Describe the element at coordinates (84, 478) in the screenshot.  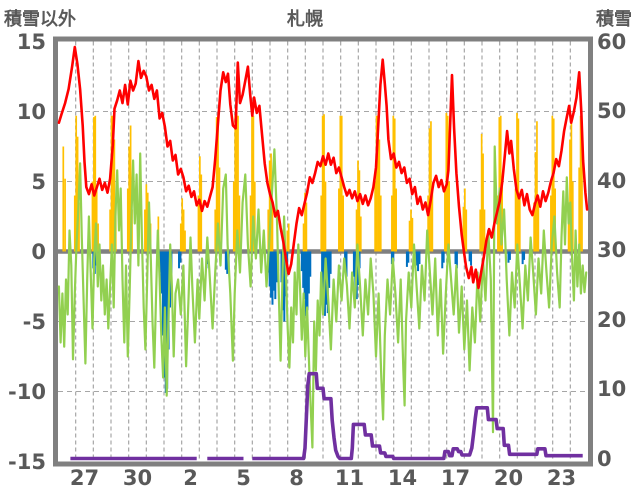
I see `x-axis-tick-label: 27` at that location.